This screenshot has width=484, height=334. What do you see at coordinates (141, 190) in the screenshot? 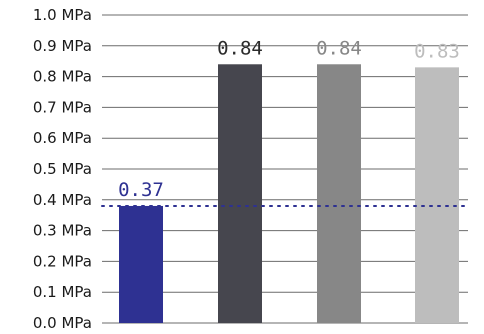
I see `data-label: 0.37` at bounding box center [141, 190].